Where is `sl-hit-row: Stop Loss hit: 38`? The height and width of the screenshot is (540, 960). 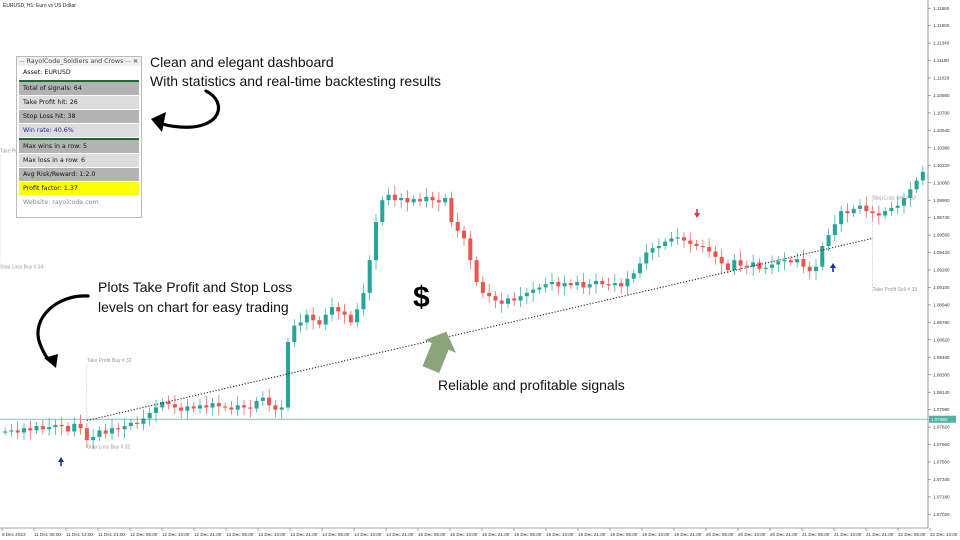
sl-hit-row: Stop Loss hit: 38 is located at coordinates (79, 117).